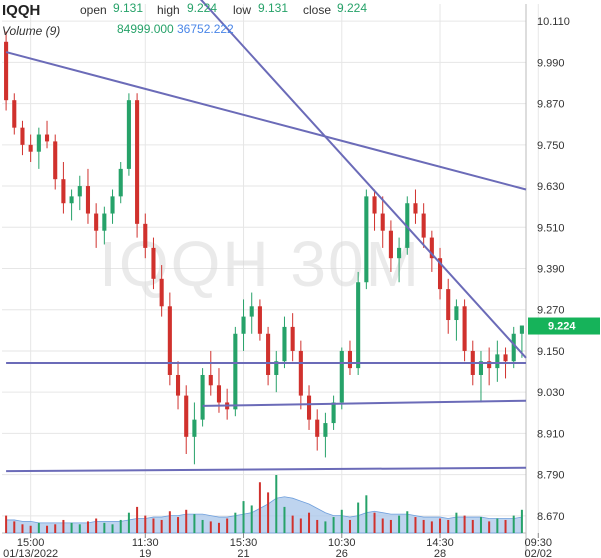 Image resolution: width=601 pixels, height=558 pixels. What do you see at coordinates (342, 553) in the screenshot?
I see `x-tick-date: 26` at bounding box center [342, 553].